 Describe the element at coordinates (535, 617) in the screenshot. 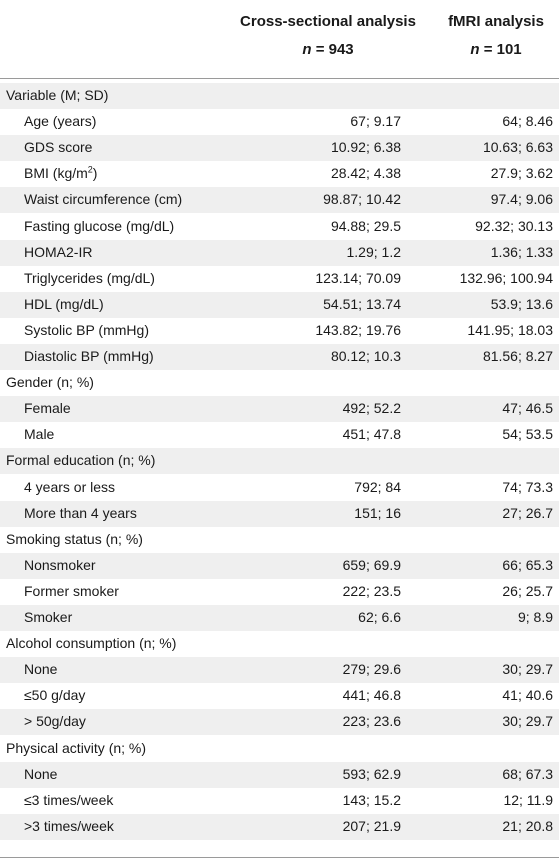

I see `fmri-value: 9; 8.9` at that location.